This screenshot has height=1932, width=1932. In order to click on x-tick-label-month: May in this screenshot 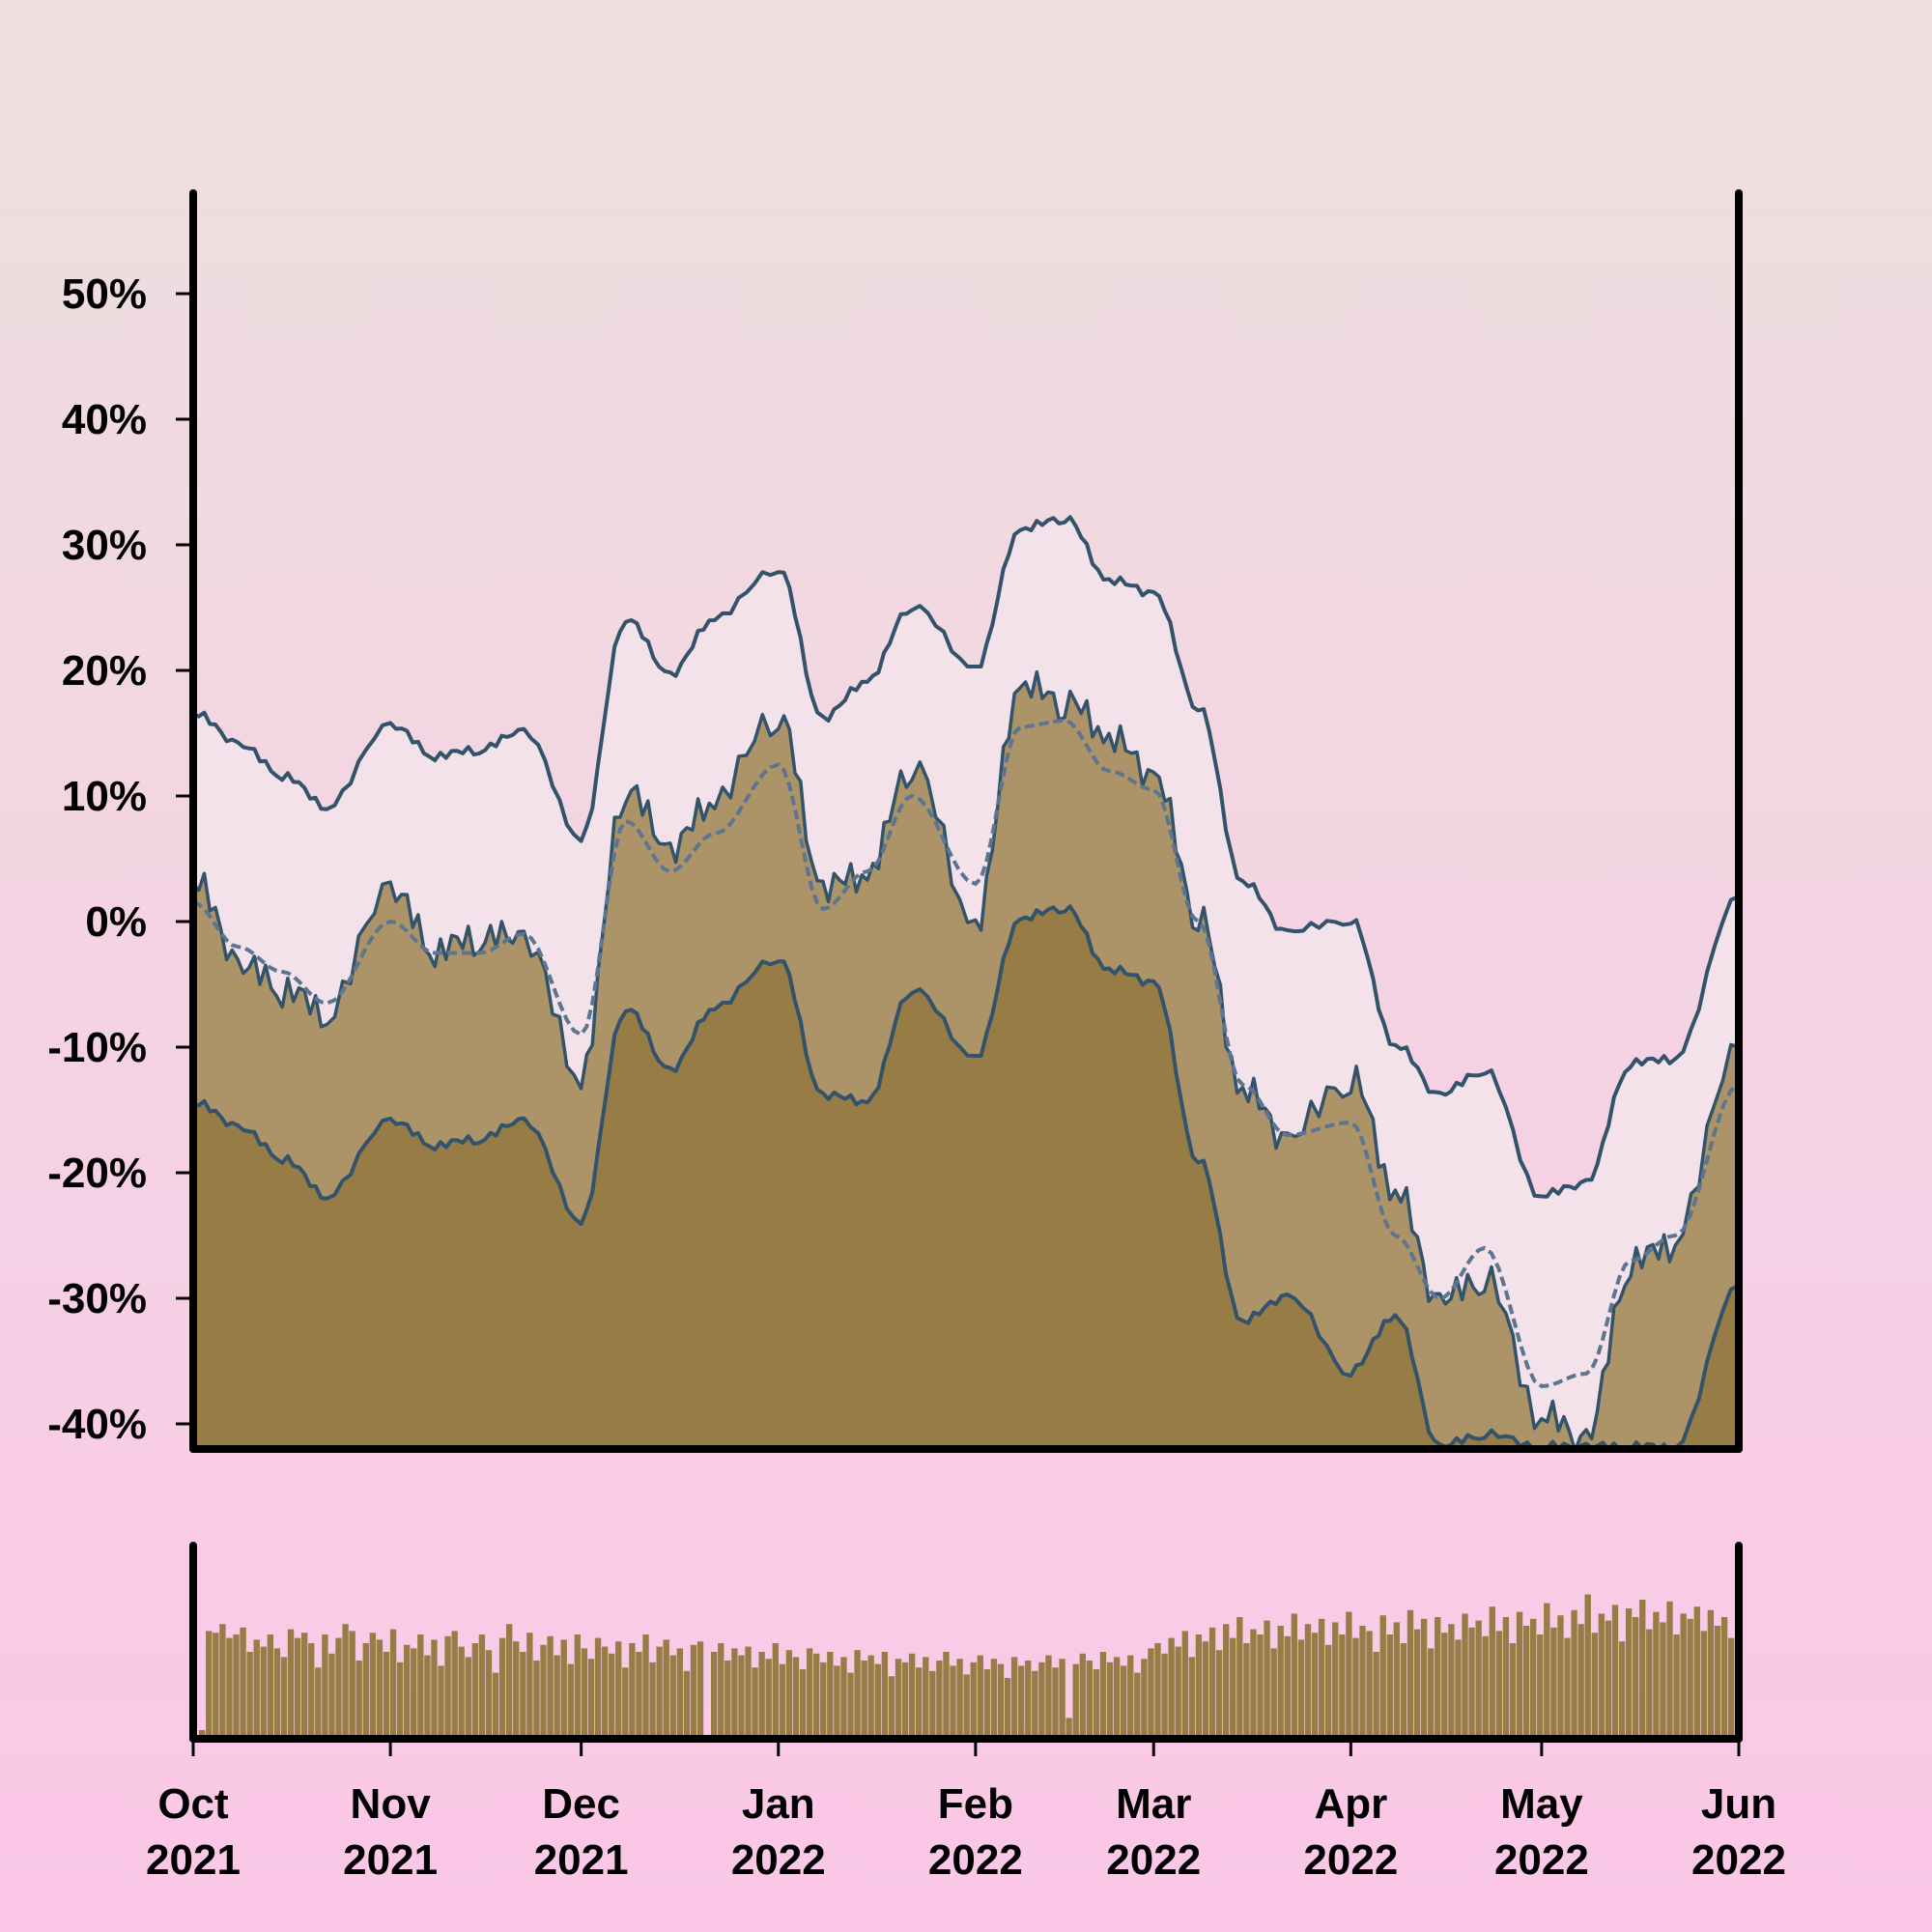, I will do `click(1541, 1804)`.